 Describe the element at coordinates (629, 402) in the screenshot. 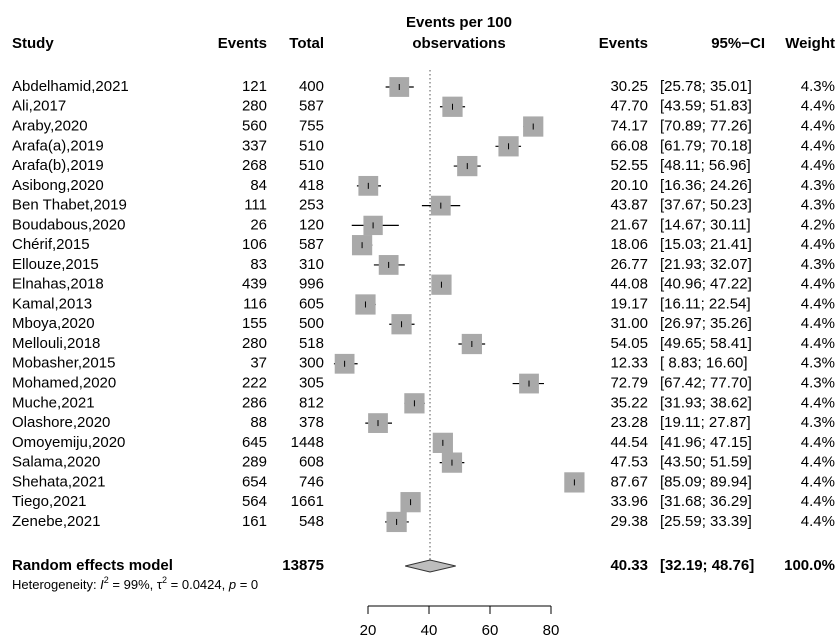

I see `rate: 35.22` at that location.